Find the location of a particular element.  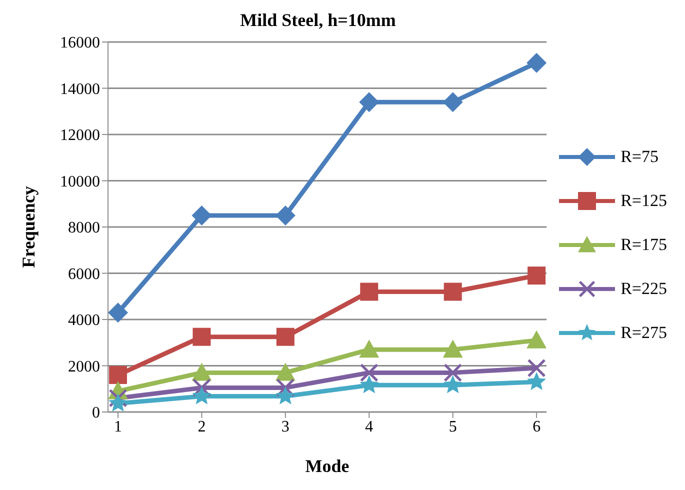

x-tick-label: 4 is located at coordinates (369, 427).